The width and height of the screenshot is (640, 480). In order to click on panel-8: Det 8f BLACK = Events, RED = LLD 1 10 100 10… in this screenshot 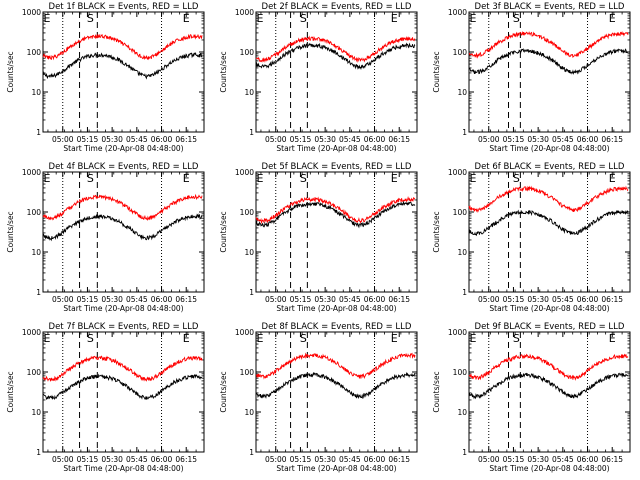, I will do `click(318, 397)`.